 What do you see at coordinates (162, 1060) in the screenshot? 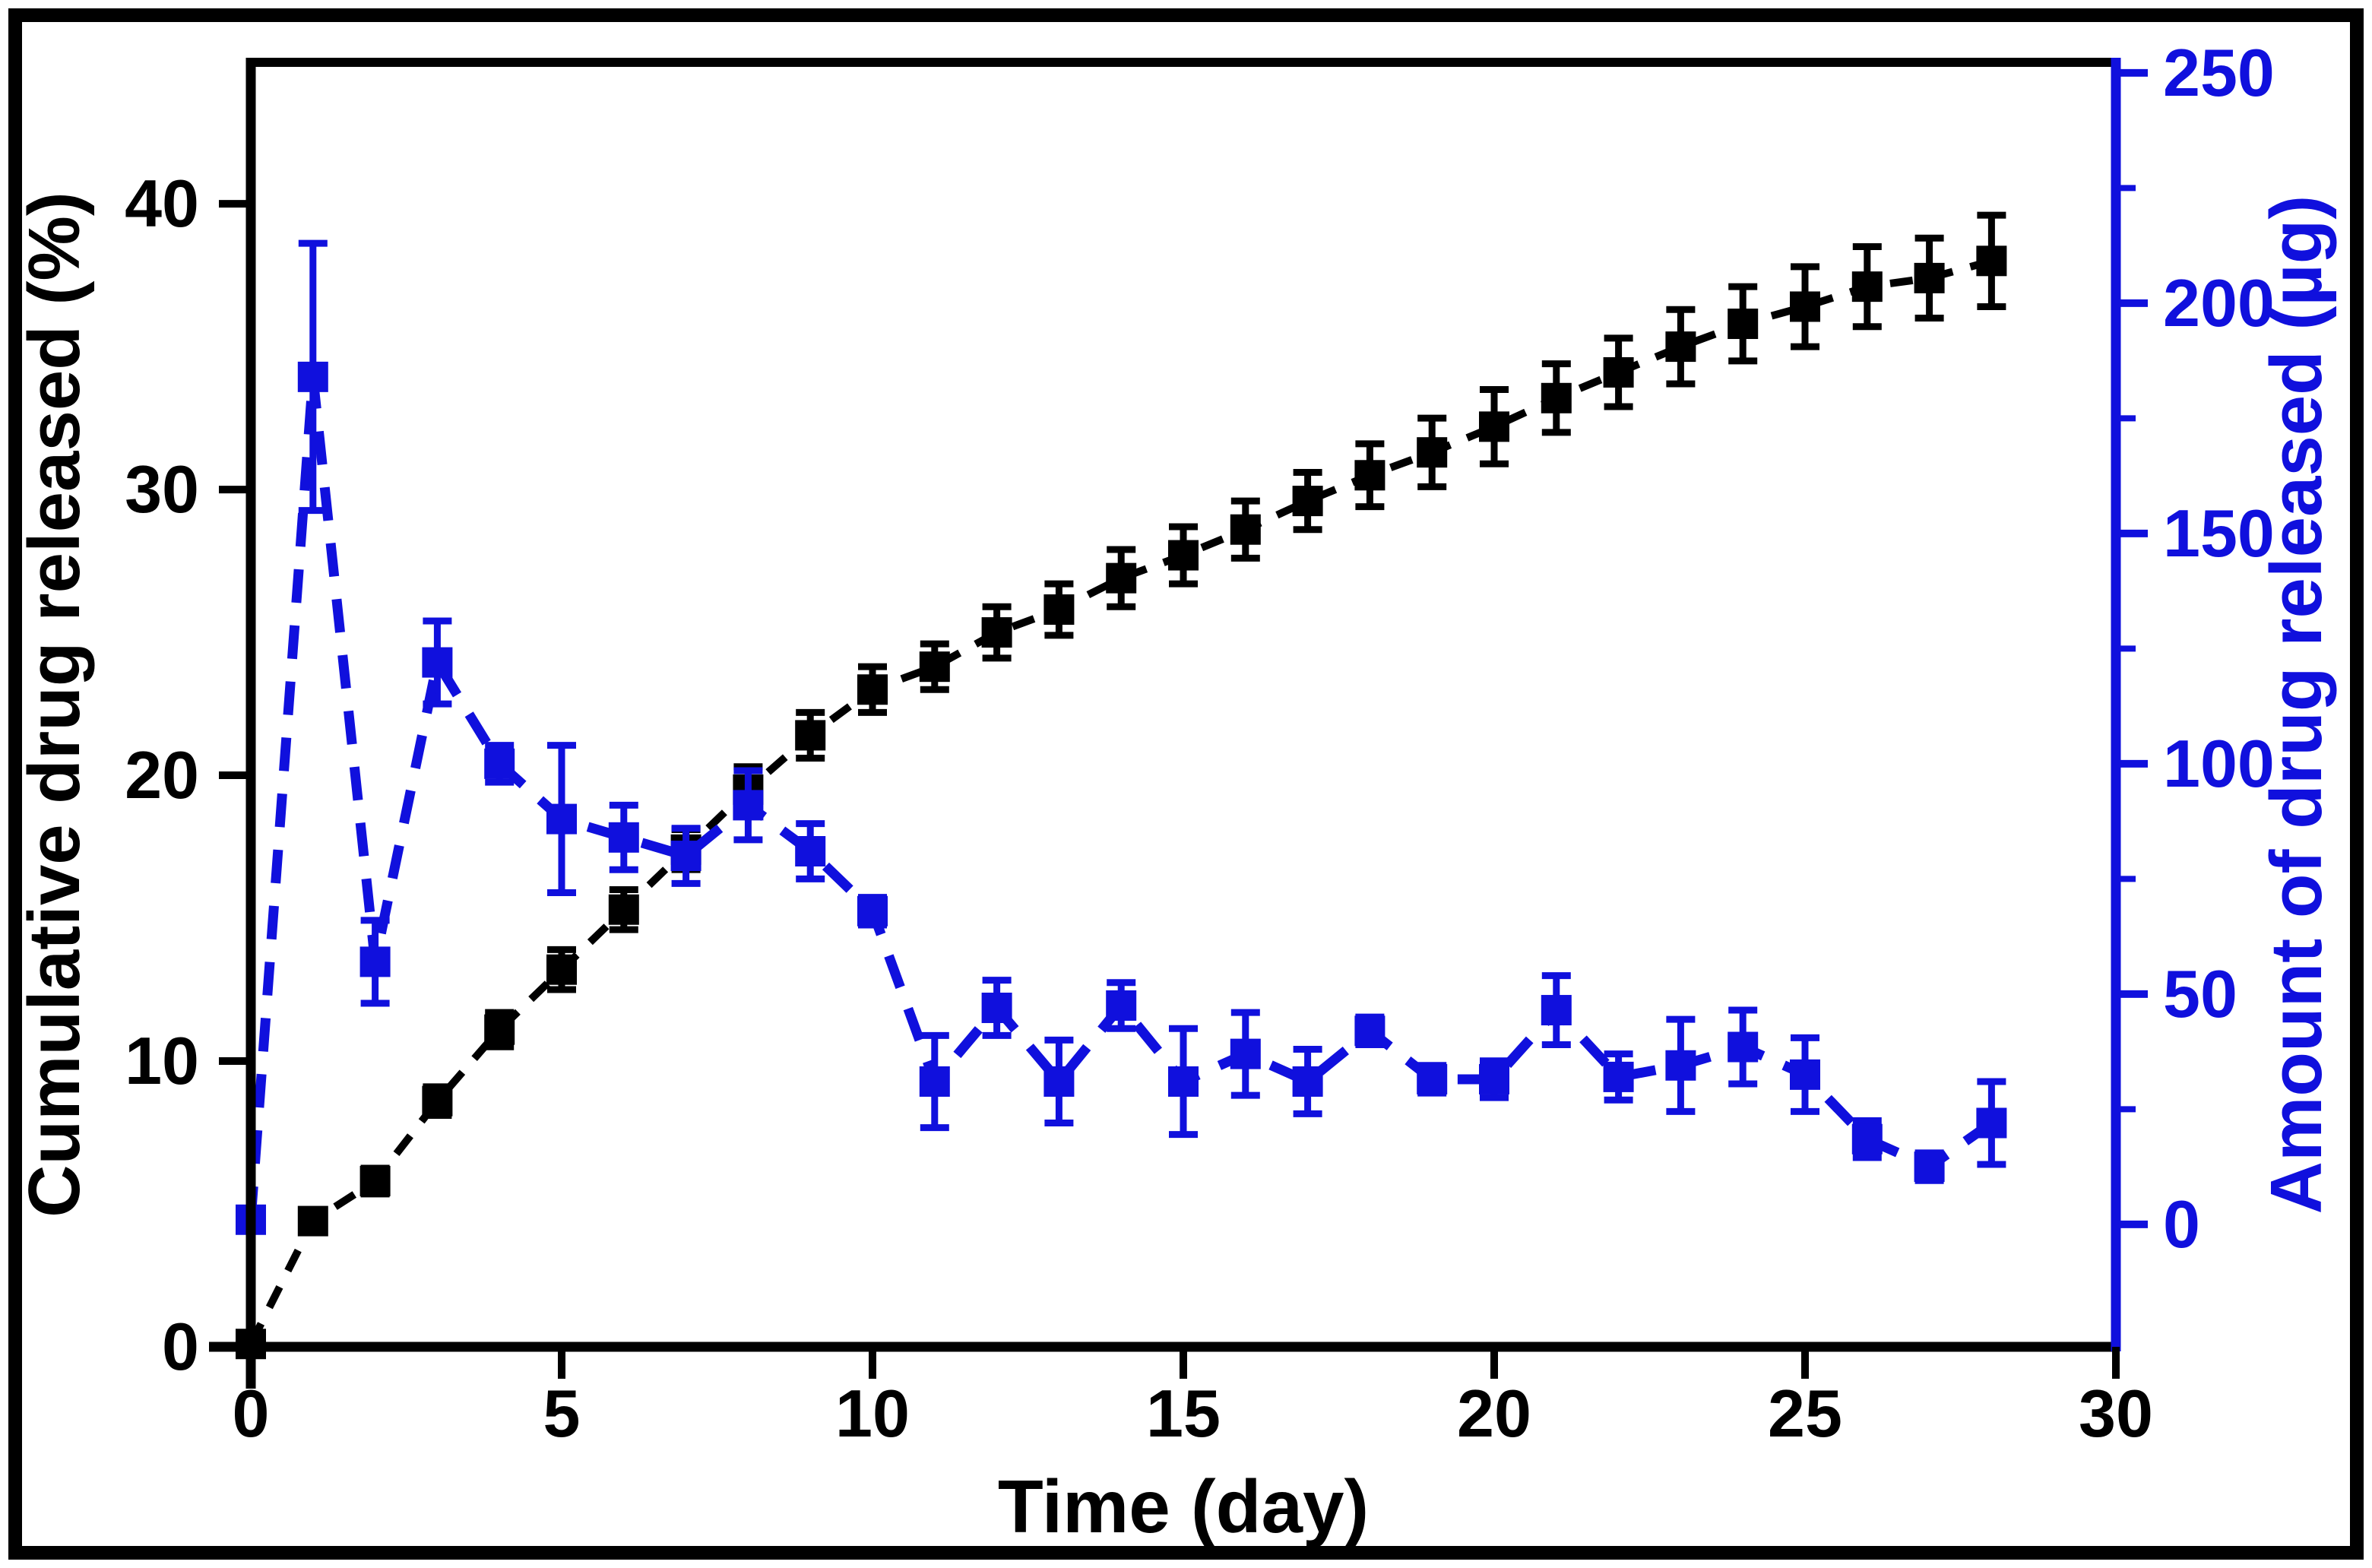
I see `left-axis-tick-label: 10` at bounding box center [162, 1060].